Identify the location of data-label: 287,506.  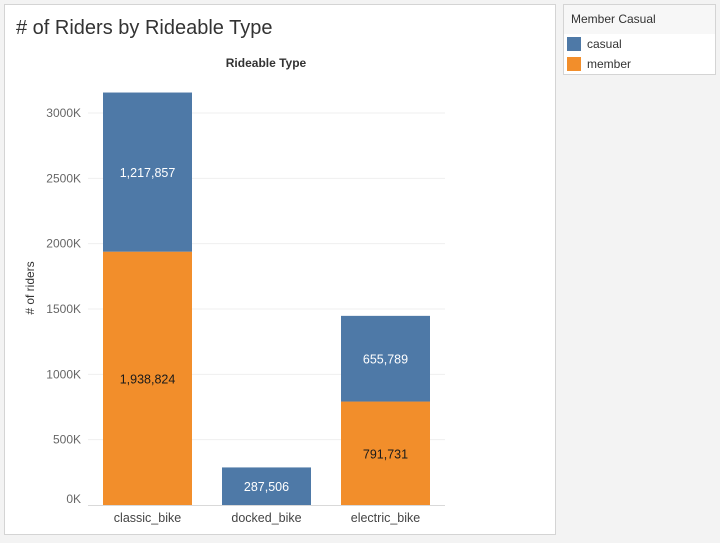
(266, 487).